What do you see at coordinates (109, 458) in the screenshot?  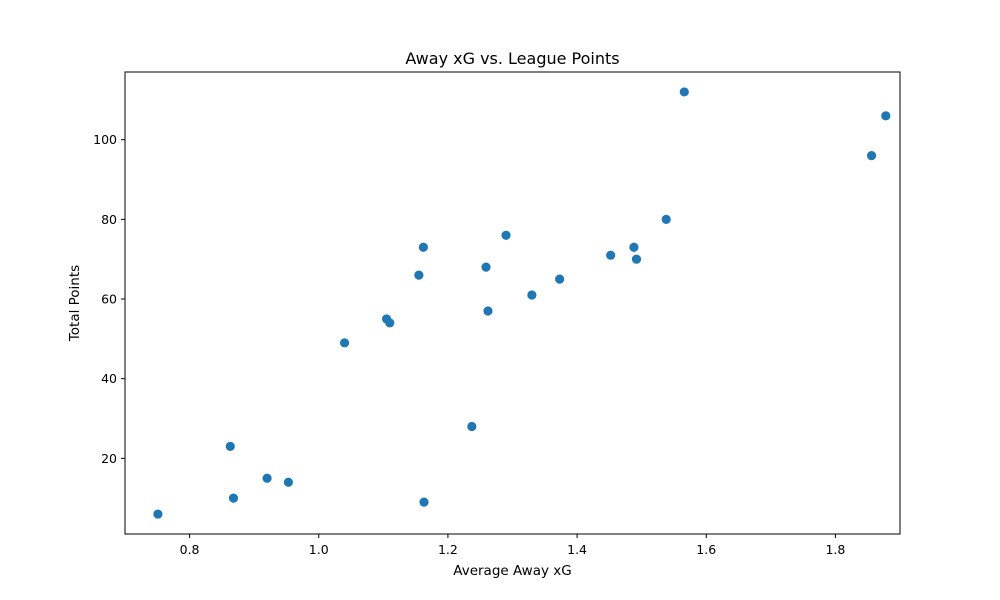 I see `y-tick-label: 20` at bounding box center [109, 458].